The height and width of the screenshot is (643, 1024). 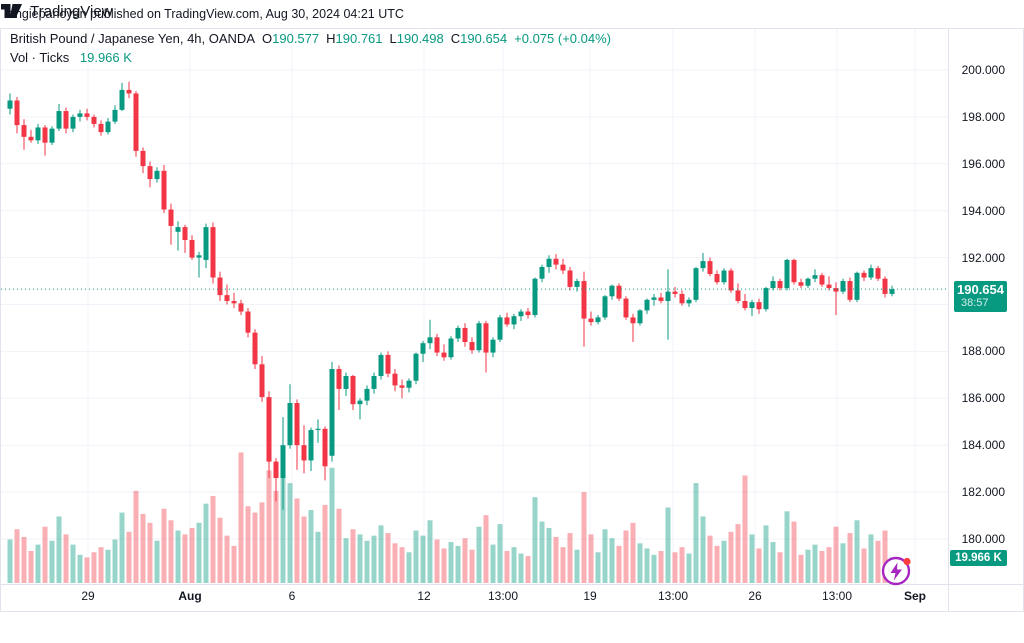 I want to click on high-value: 190.761, so click(x=359, y=38).